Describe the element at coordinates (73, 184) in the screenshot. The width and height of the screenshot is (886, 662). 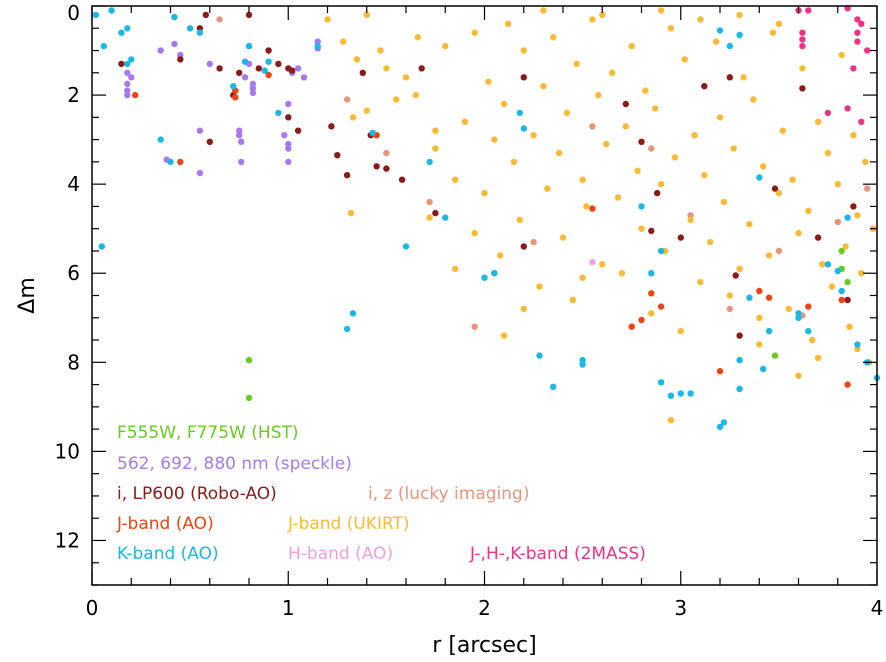
I see `y-tick-label: 4` at that location.